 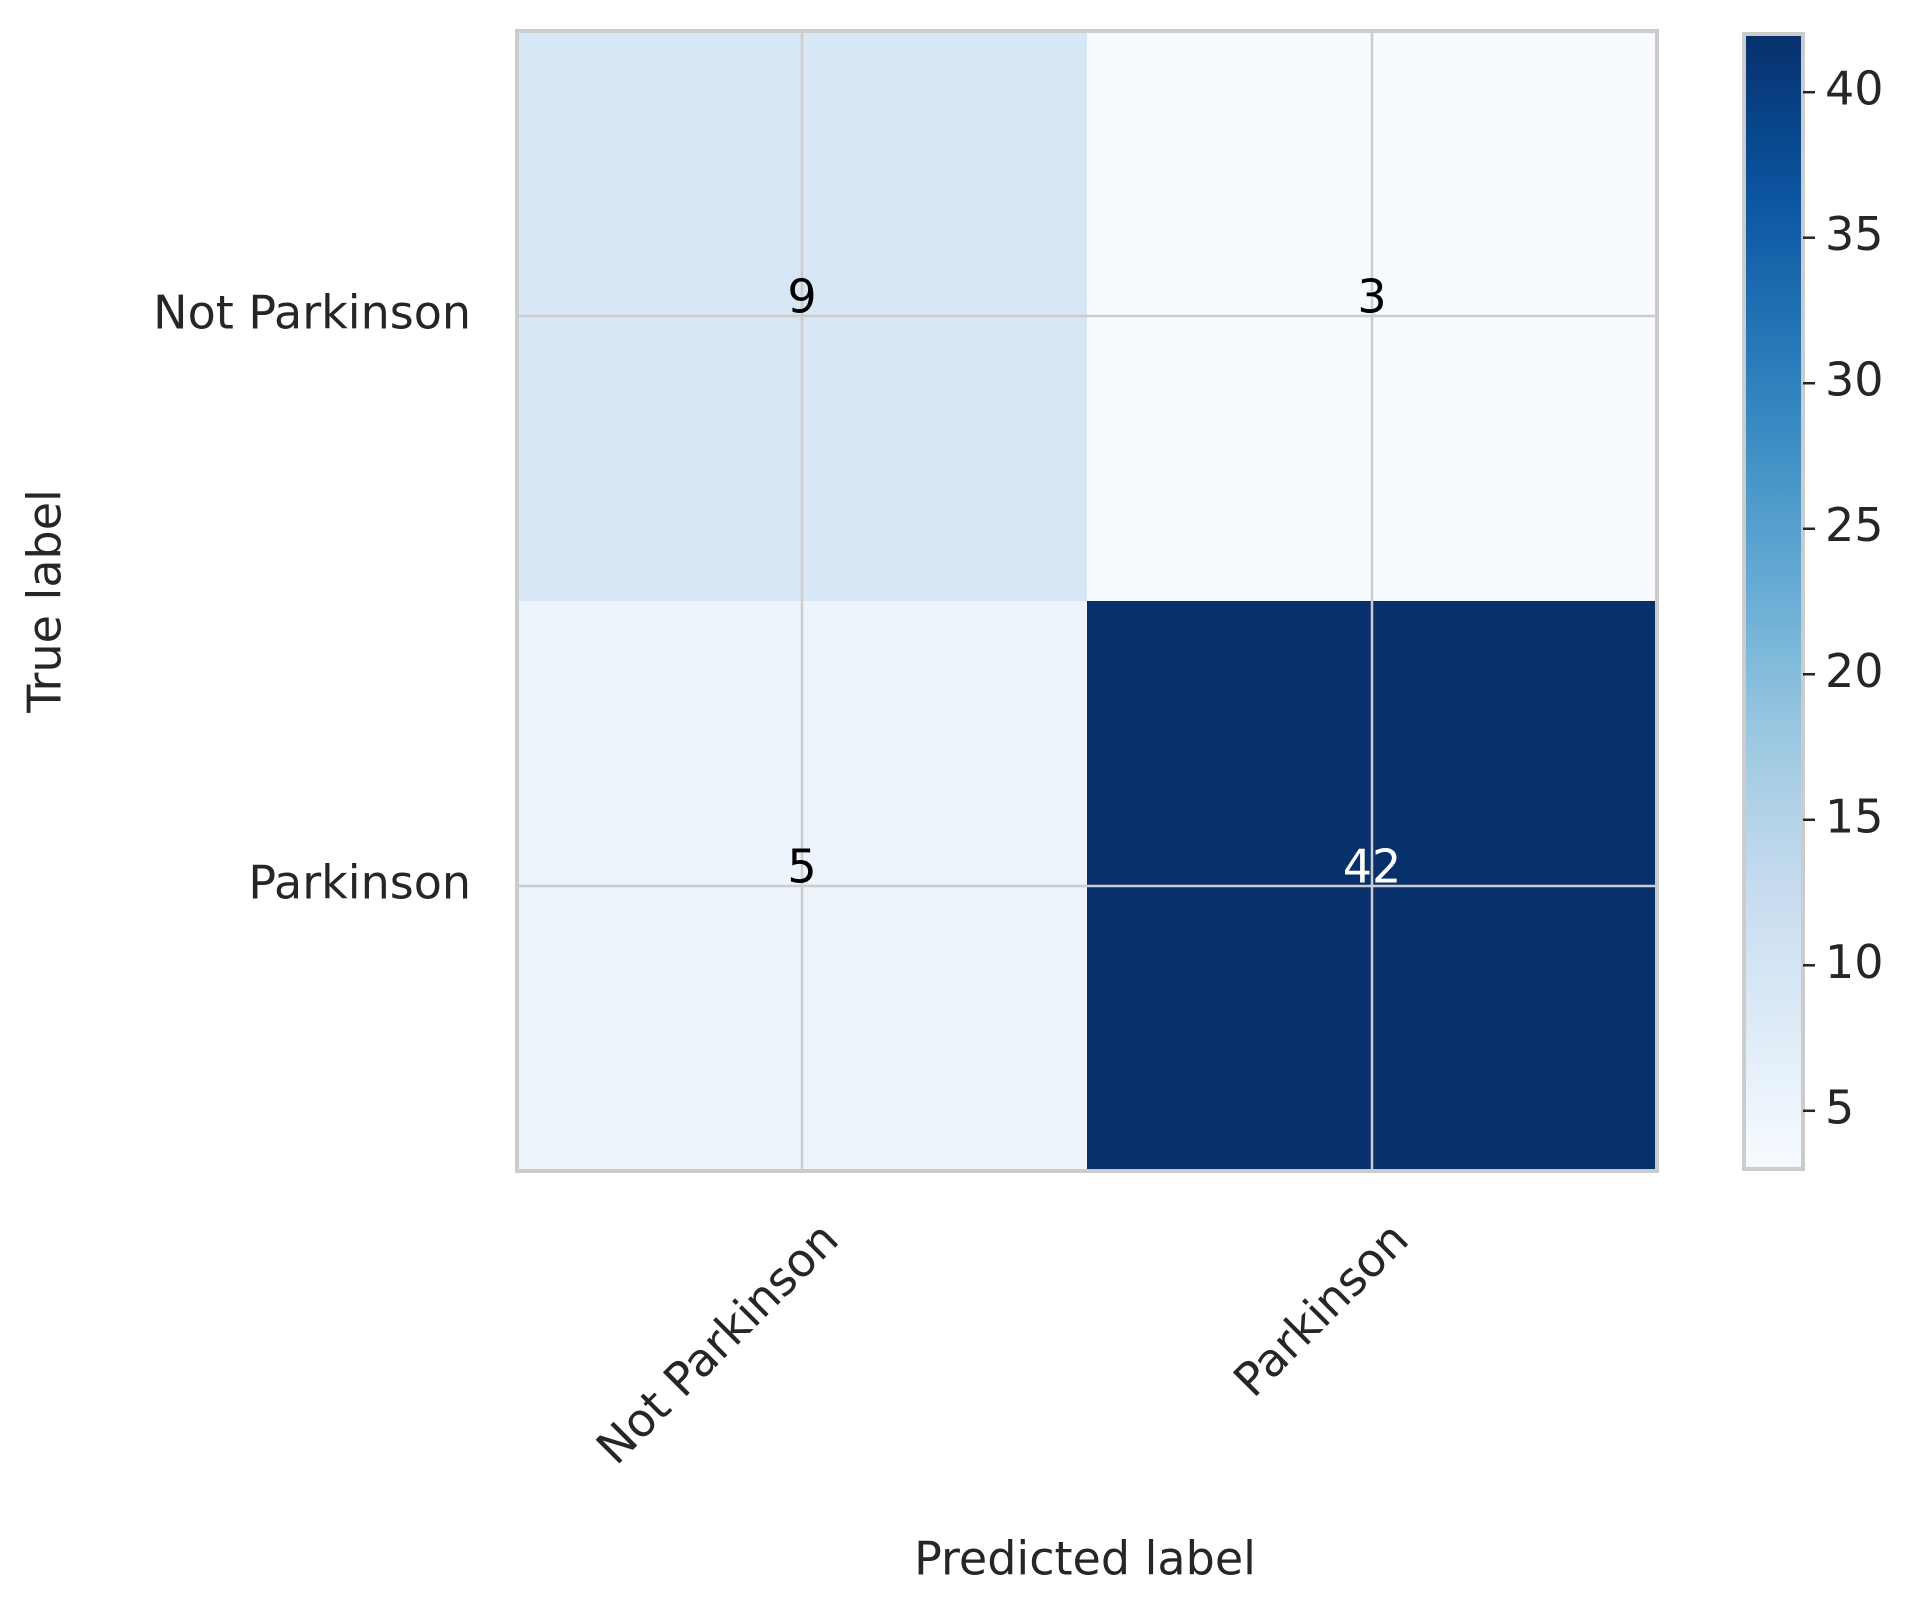 I want to click on y-axis-label: True label, so click(x=45, y=601).